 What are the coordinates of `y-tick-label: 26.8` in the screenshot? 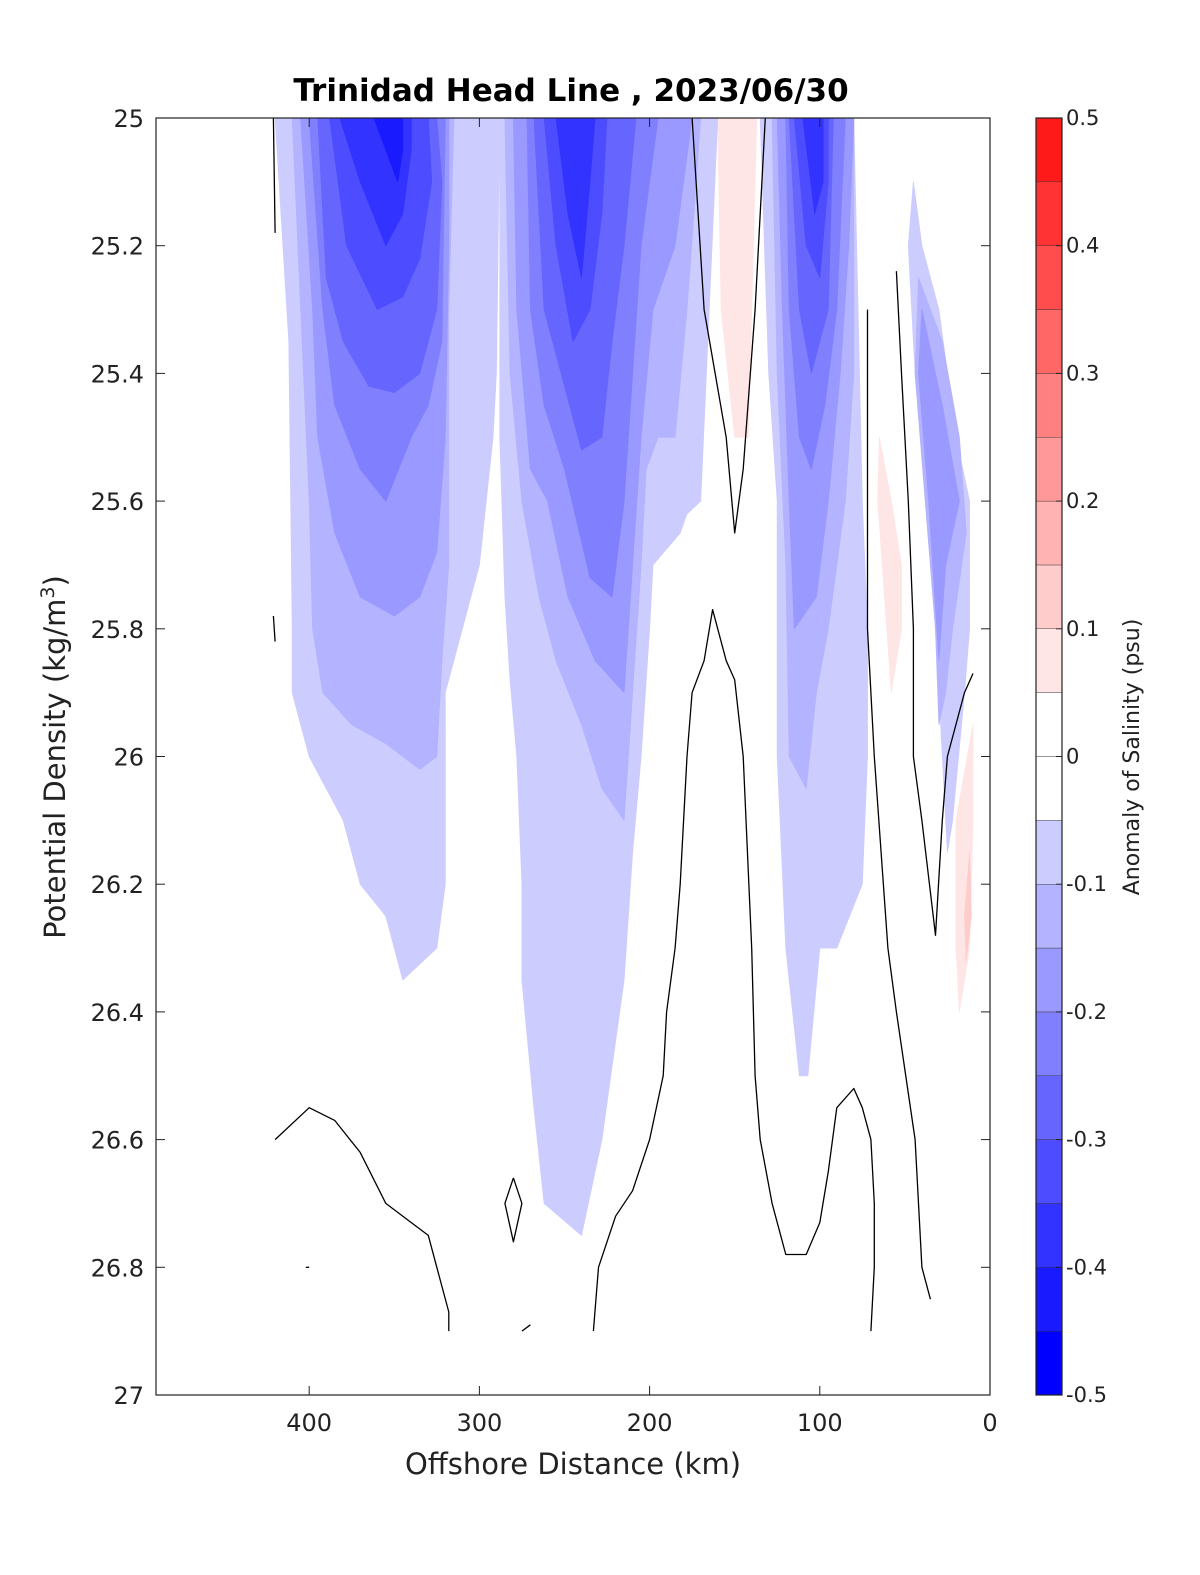 It's located at (117, 1268).